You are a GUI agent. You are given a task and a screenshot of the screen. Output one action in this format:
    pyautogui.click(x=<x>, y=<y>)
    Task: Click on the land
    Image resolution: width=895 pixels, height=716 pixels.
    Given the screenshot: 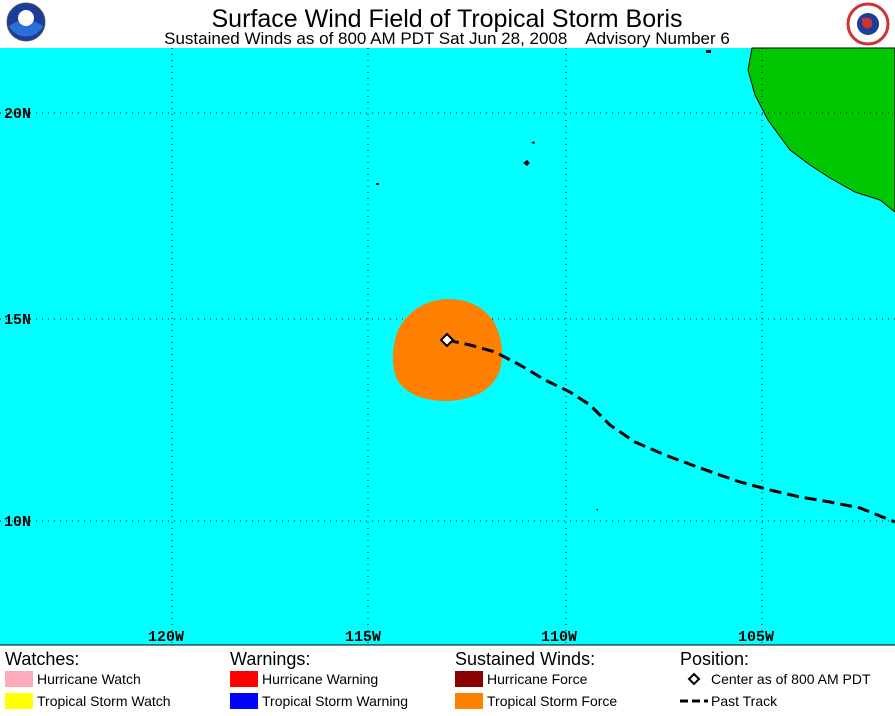 What is the action you would take?
    pyautogui.click(x=821, y=130)
    